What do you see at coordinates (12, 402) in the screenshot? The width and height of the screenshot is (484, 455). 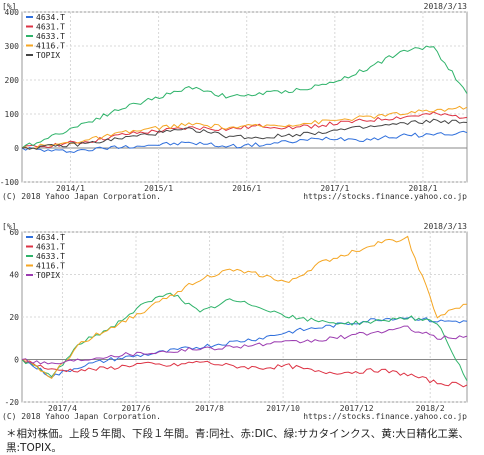 I see `y-tick-label: -20` at bounding box center [12, 402].